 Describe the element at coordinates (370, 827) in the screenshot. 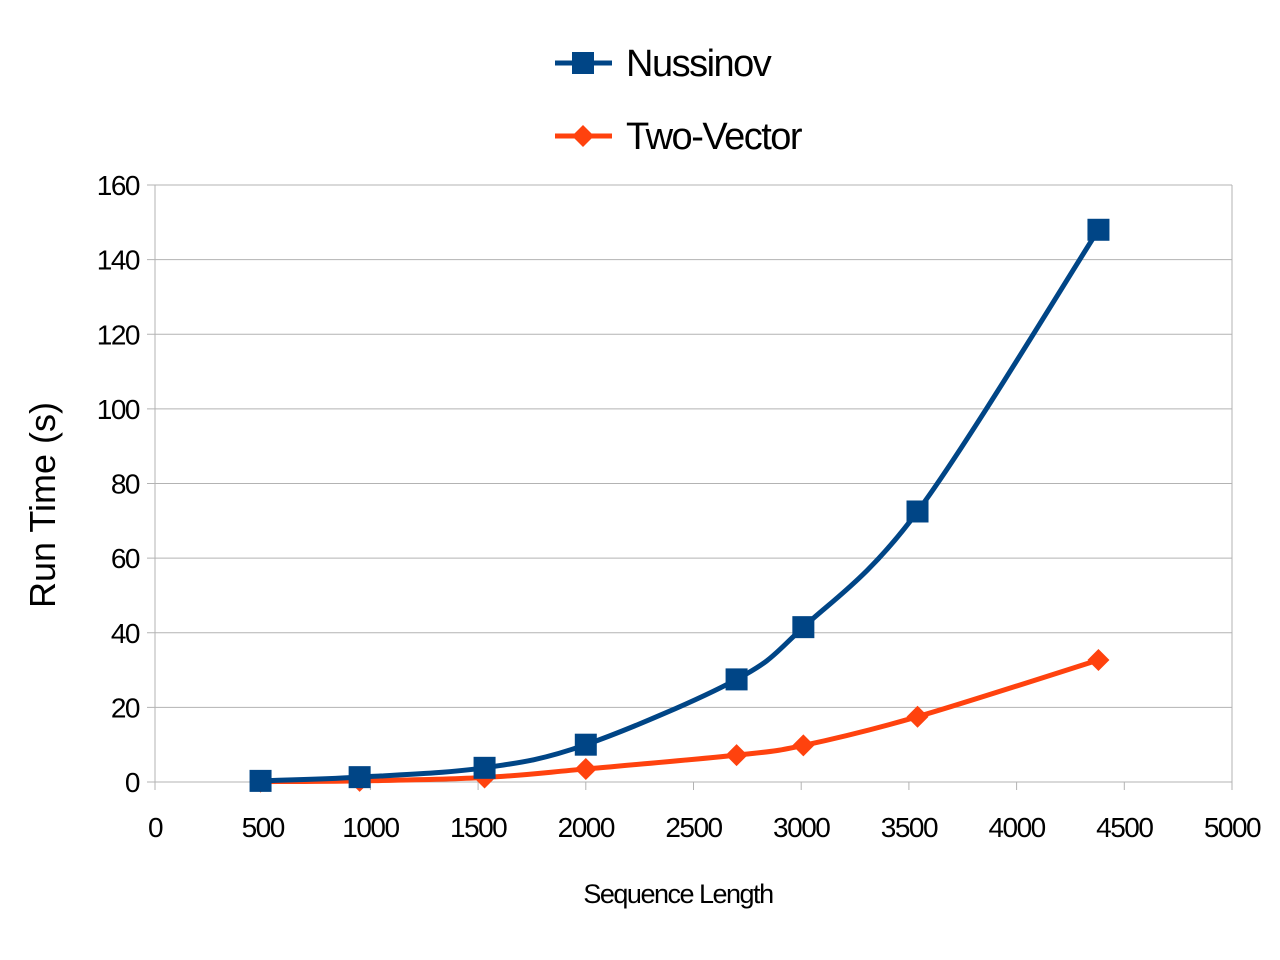

I see `x-tick-label: 1000` at that location.